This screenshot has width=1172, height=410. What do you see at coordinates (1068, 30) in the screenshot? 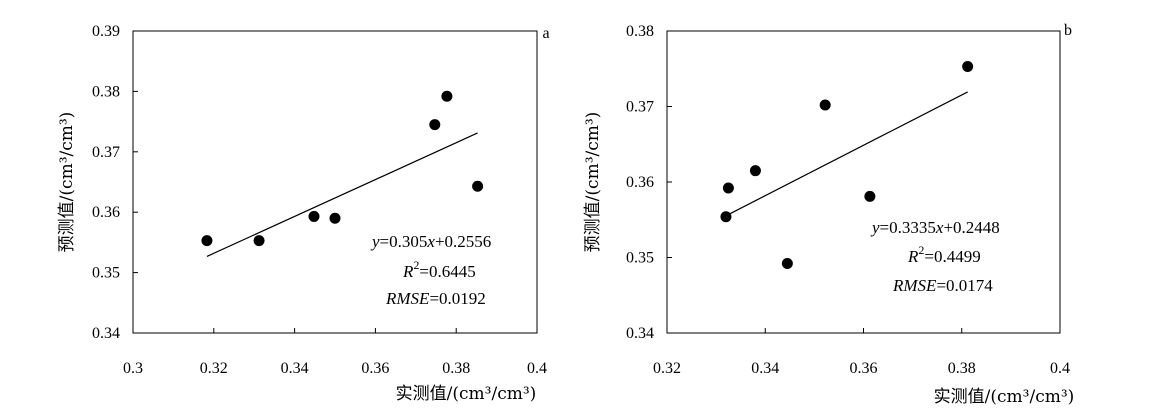
I see `panel-b-label: b` at bounding box center [1068, 30].